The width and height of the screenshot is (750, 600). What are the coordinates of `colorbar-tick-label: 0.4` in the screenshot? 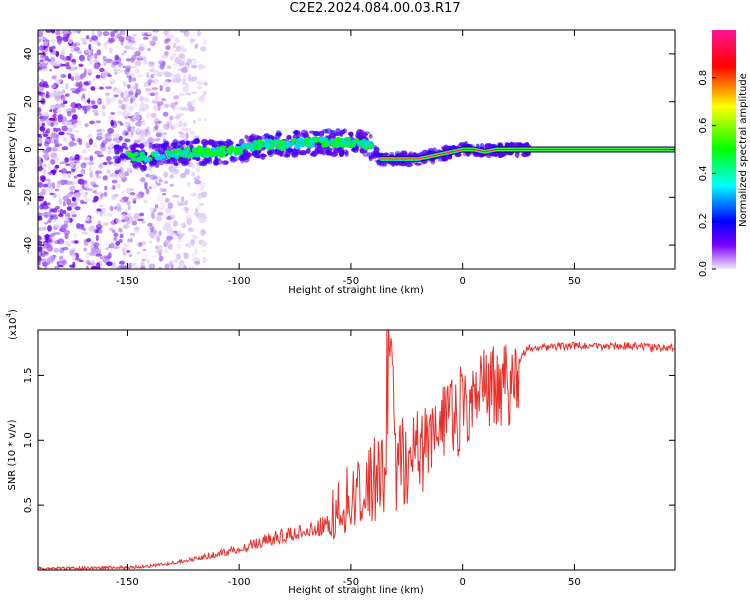 It's located at (703, 173).